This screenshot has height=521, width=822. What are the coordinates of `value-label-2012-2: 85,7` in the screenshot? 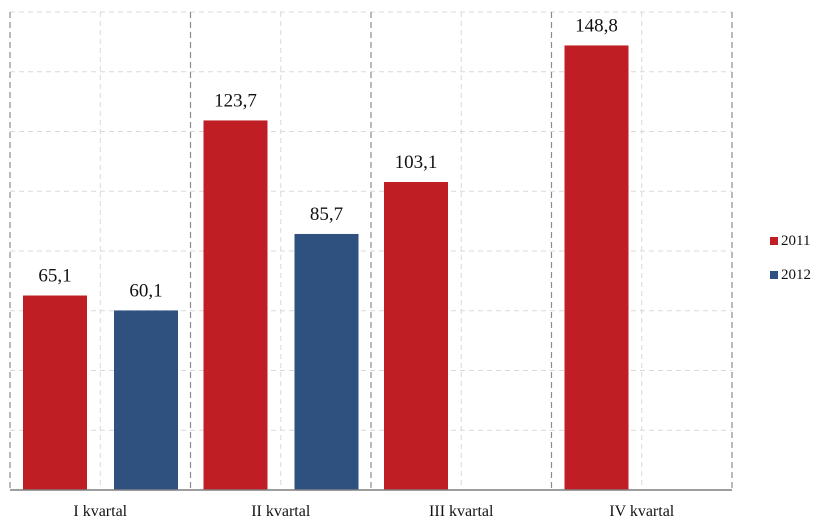 It's located at (326, 214).